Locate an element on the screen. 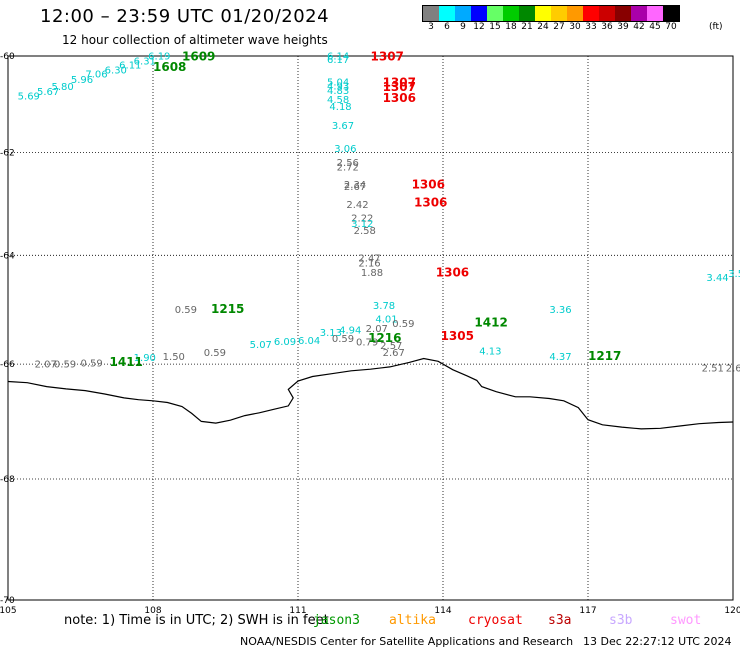 Image resolution: width=740 pixels, height=650 pixels. legend-label-70: 70 is located at coordinates (671, 27).